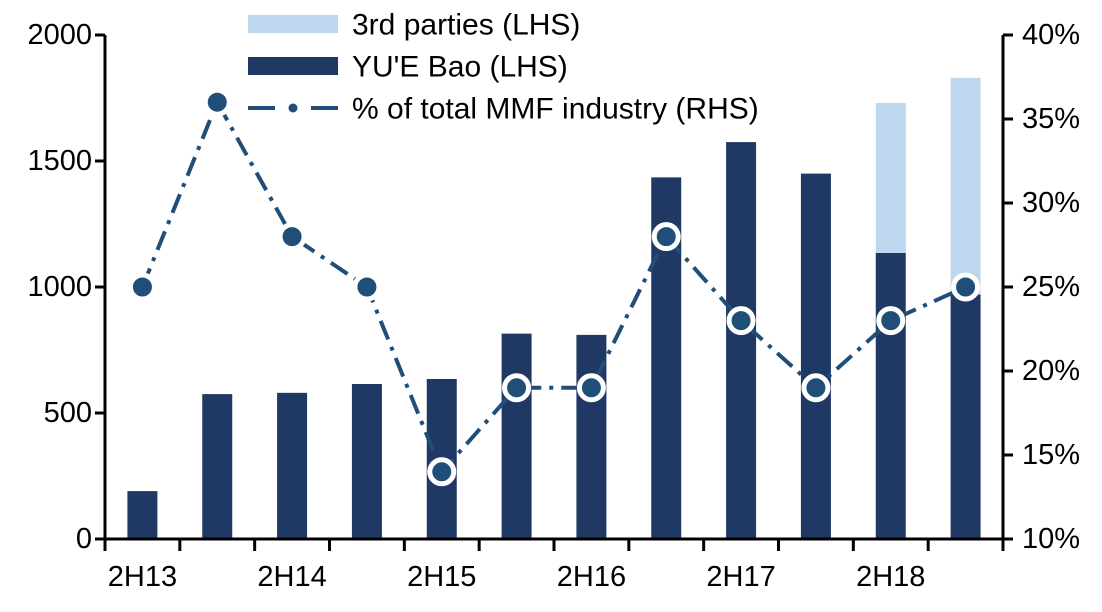 The image size is (1102, 612). I want to click on right-axis-tick-label: 10%, so click(1051, 539).